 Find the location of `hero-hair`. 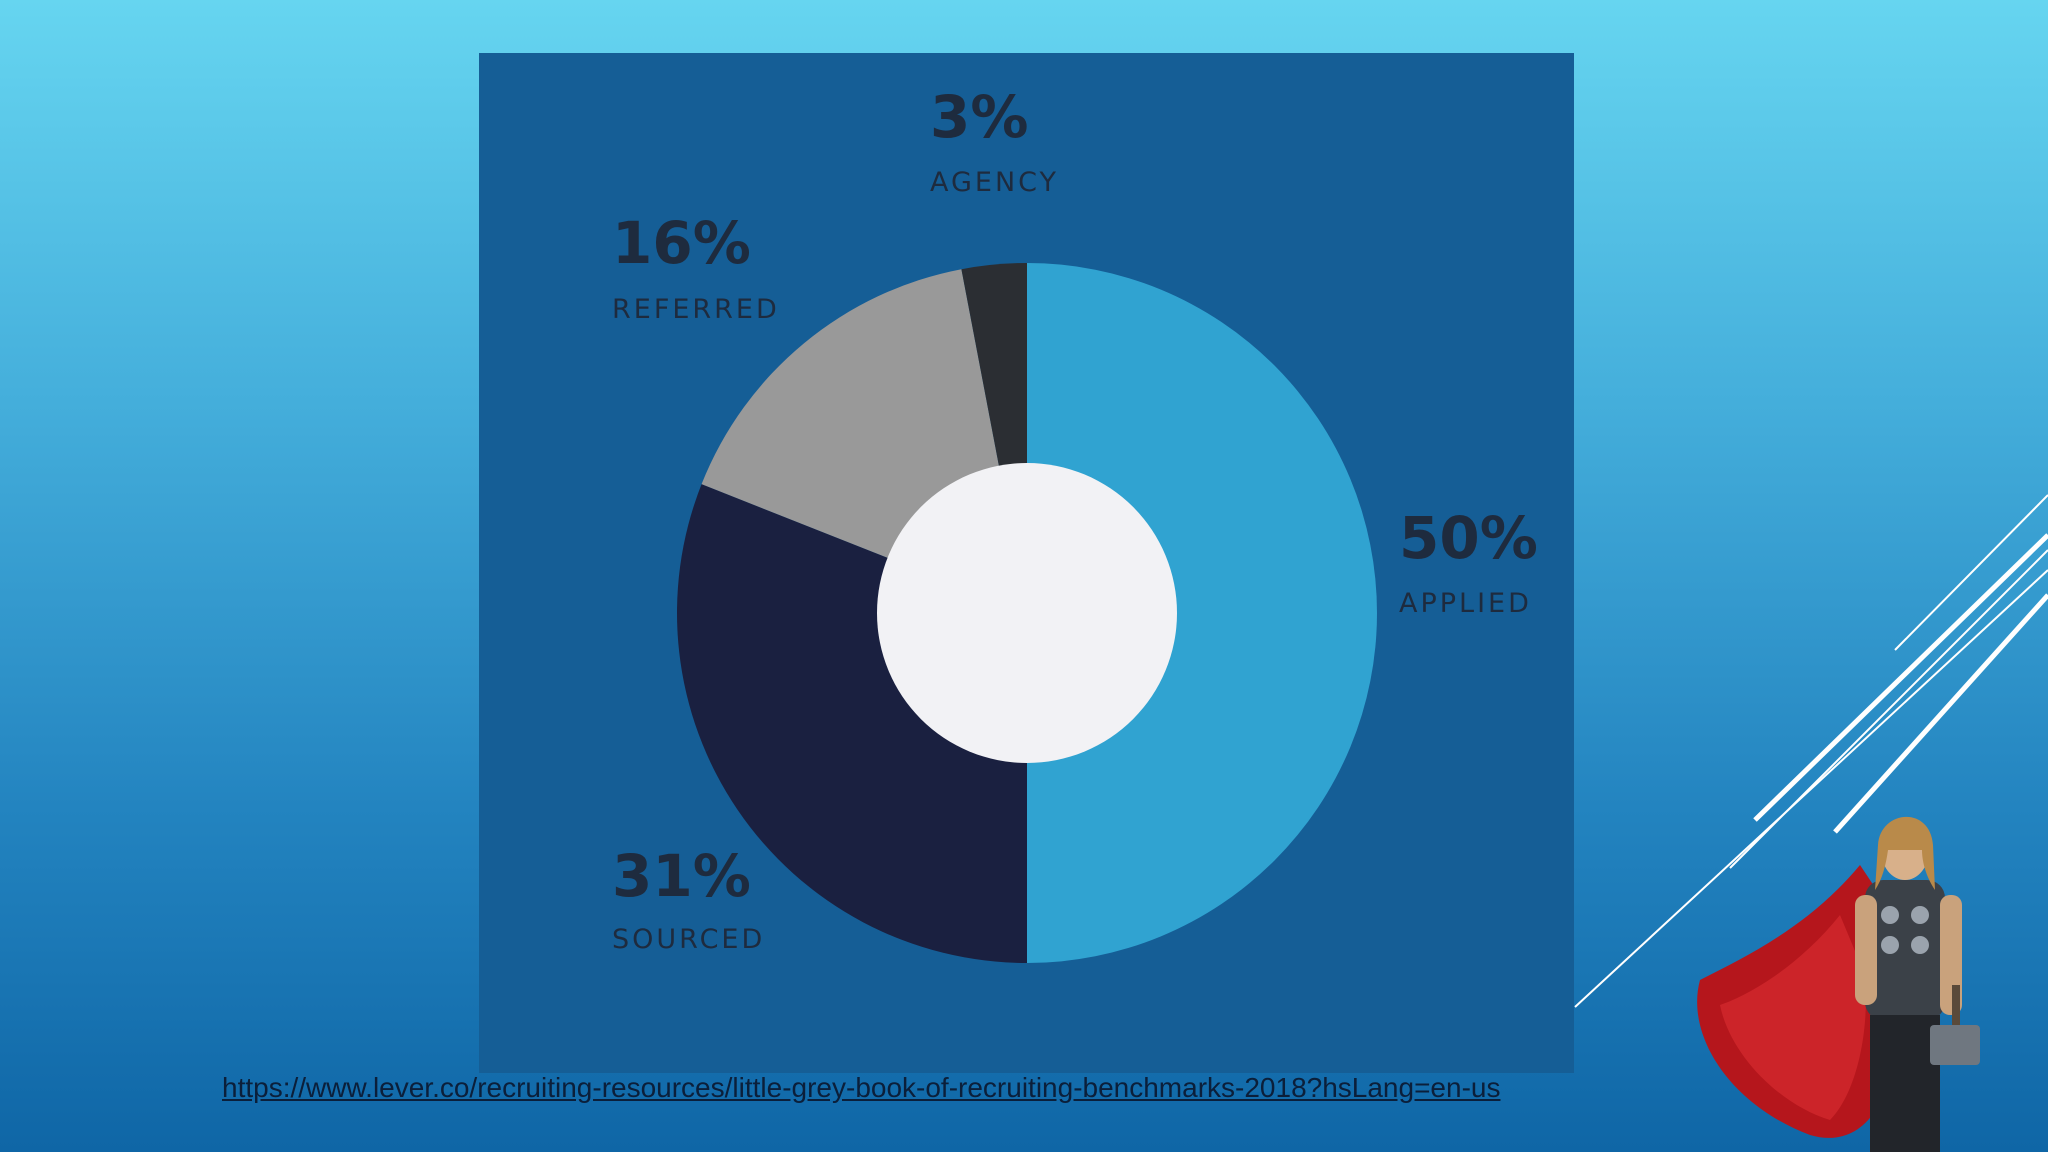

hero-hair is located at coordinates (1905, 853).